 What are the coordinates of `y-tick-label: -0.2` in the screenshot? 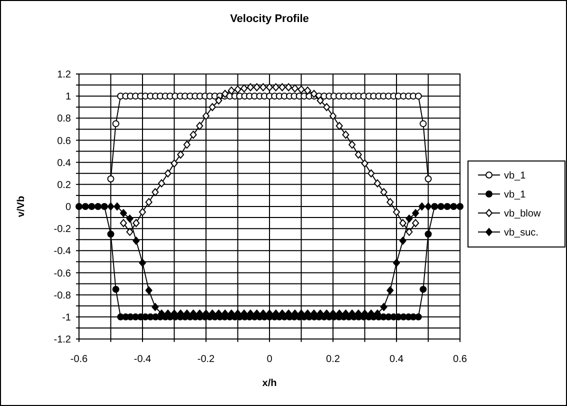 It's located at (63, 230).